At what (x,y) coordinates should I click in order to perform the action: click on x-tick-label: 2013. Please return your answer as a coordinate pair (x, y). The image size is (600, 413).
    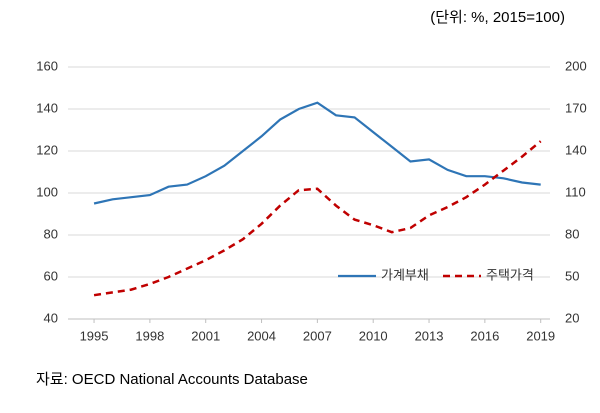
    Looking at the image, I should click on (429, 335).